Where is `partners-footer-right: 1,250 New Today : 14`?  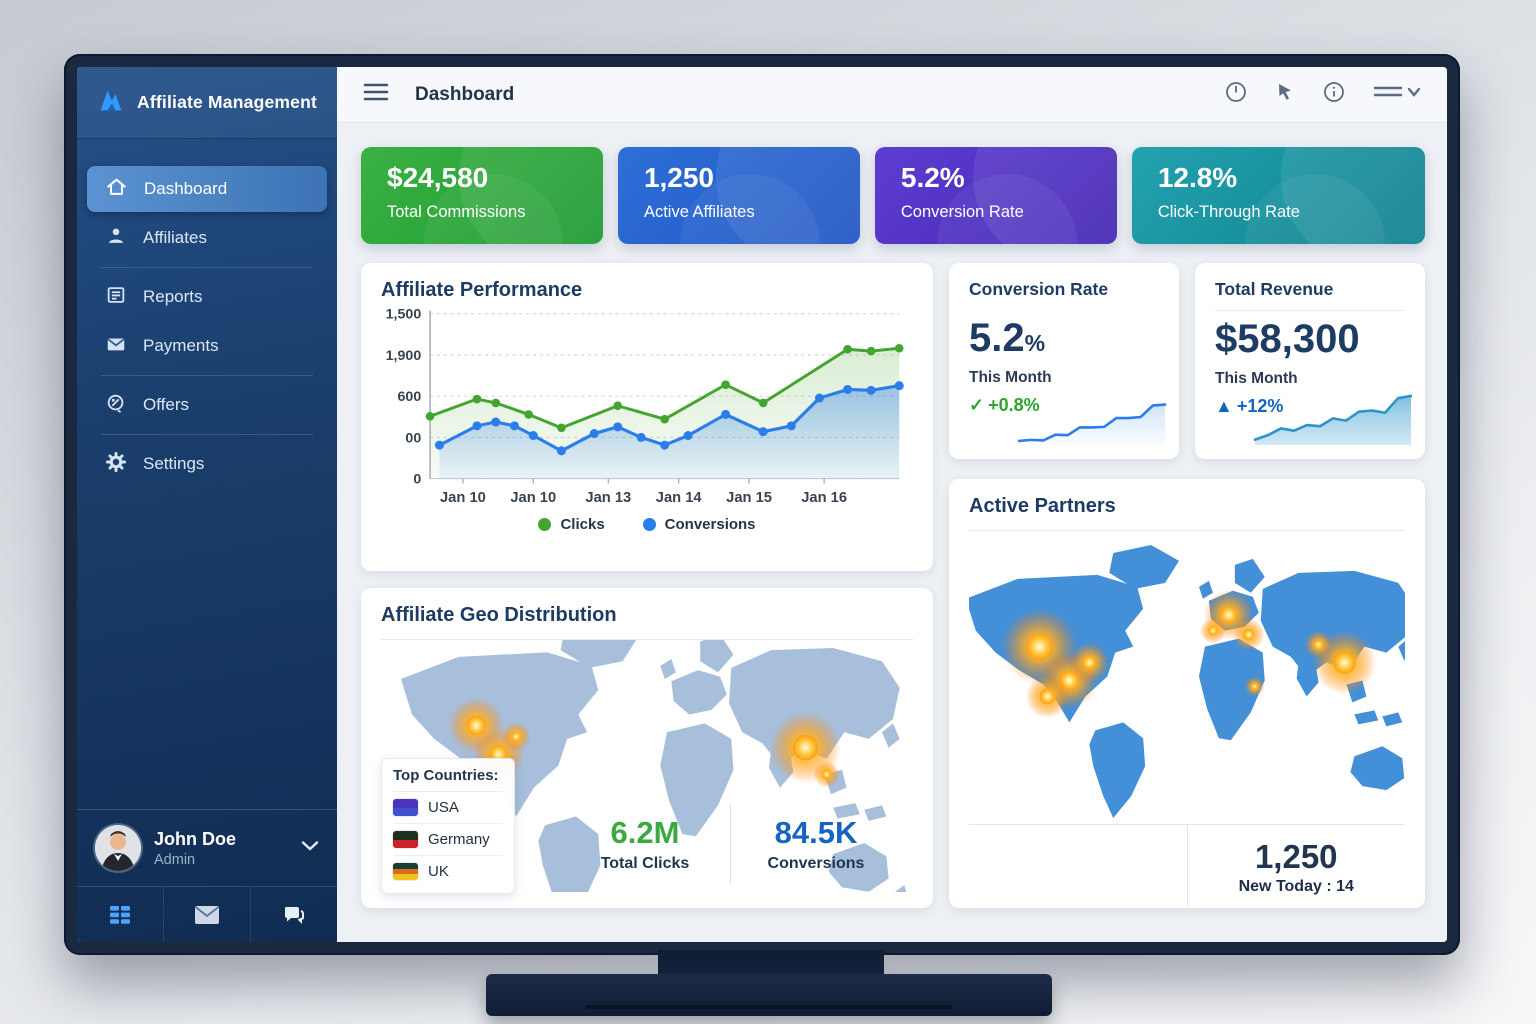 partners-footer-right: 1,250 New Today : 14 is located at coordinates (1297, 866).